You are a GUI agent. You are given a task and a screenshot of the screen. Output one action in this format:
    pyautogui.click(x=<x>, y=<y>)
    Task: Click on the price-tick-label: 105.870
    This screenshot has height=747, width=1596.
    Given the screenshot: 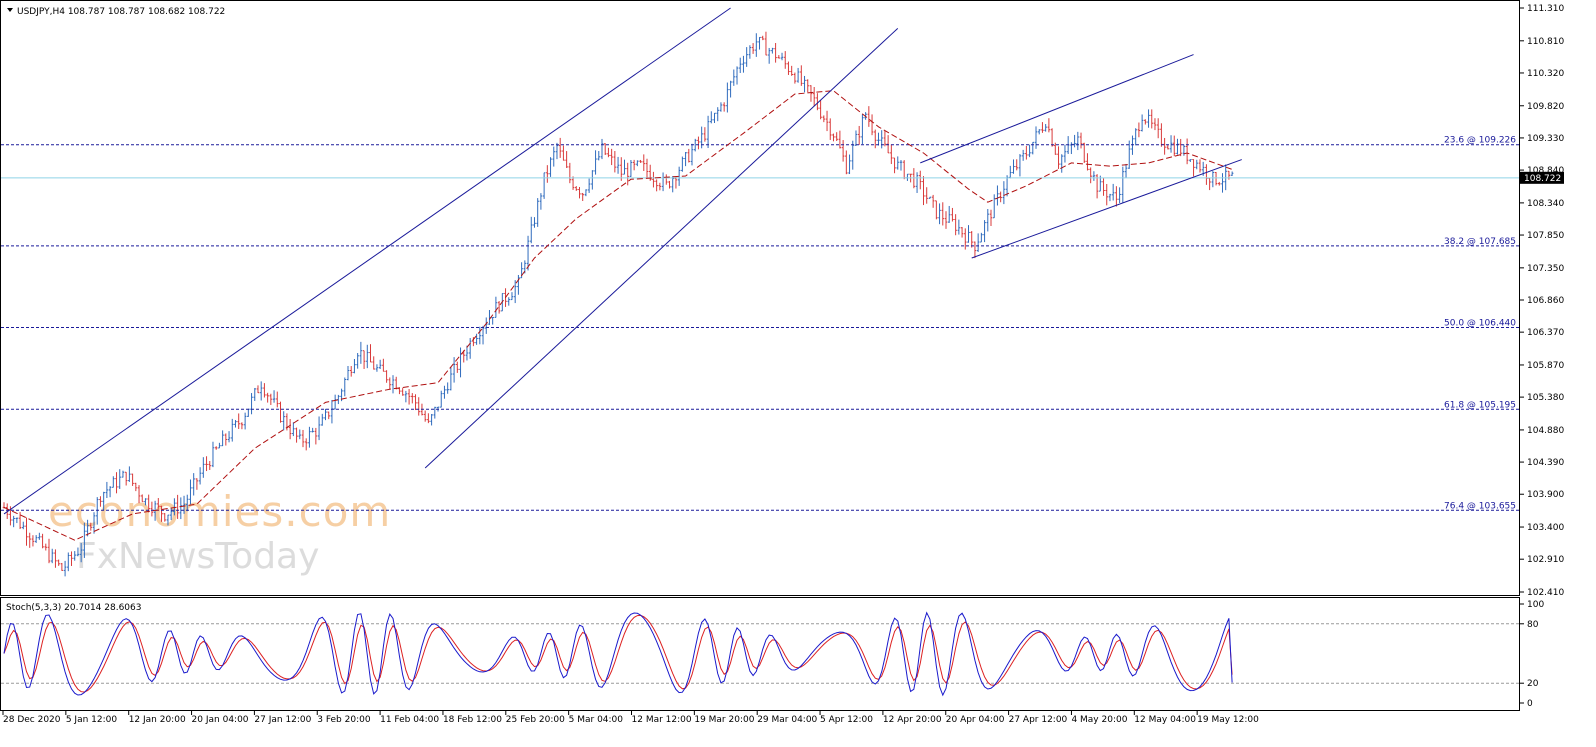 What is the action you would take?
    pyautogui.click(x=1545, y=366)
    